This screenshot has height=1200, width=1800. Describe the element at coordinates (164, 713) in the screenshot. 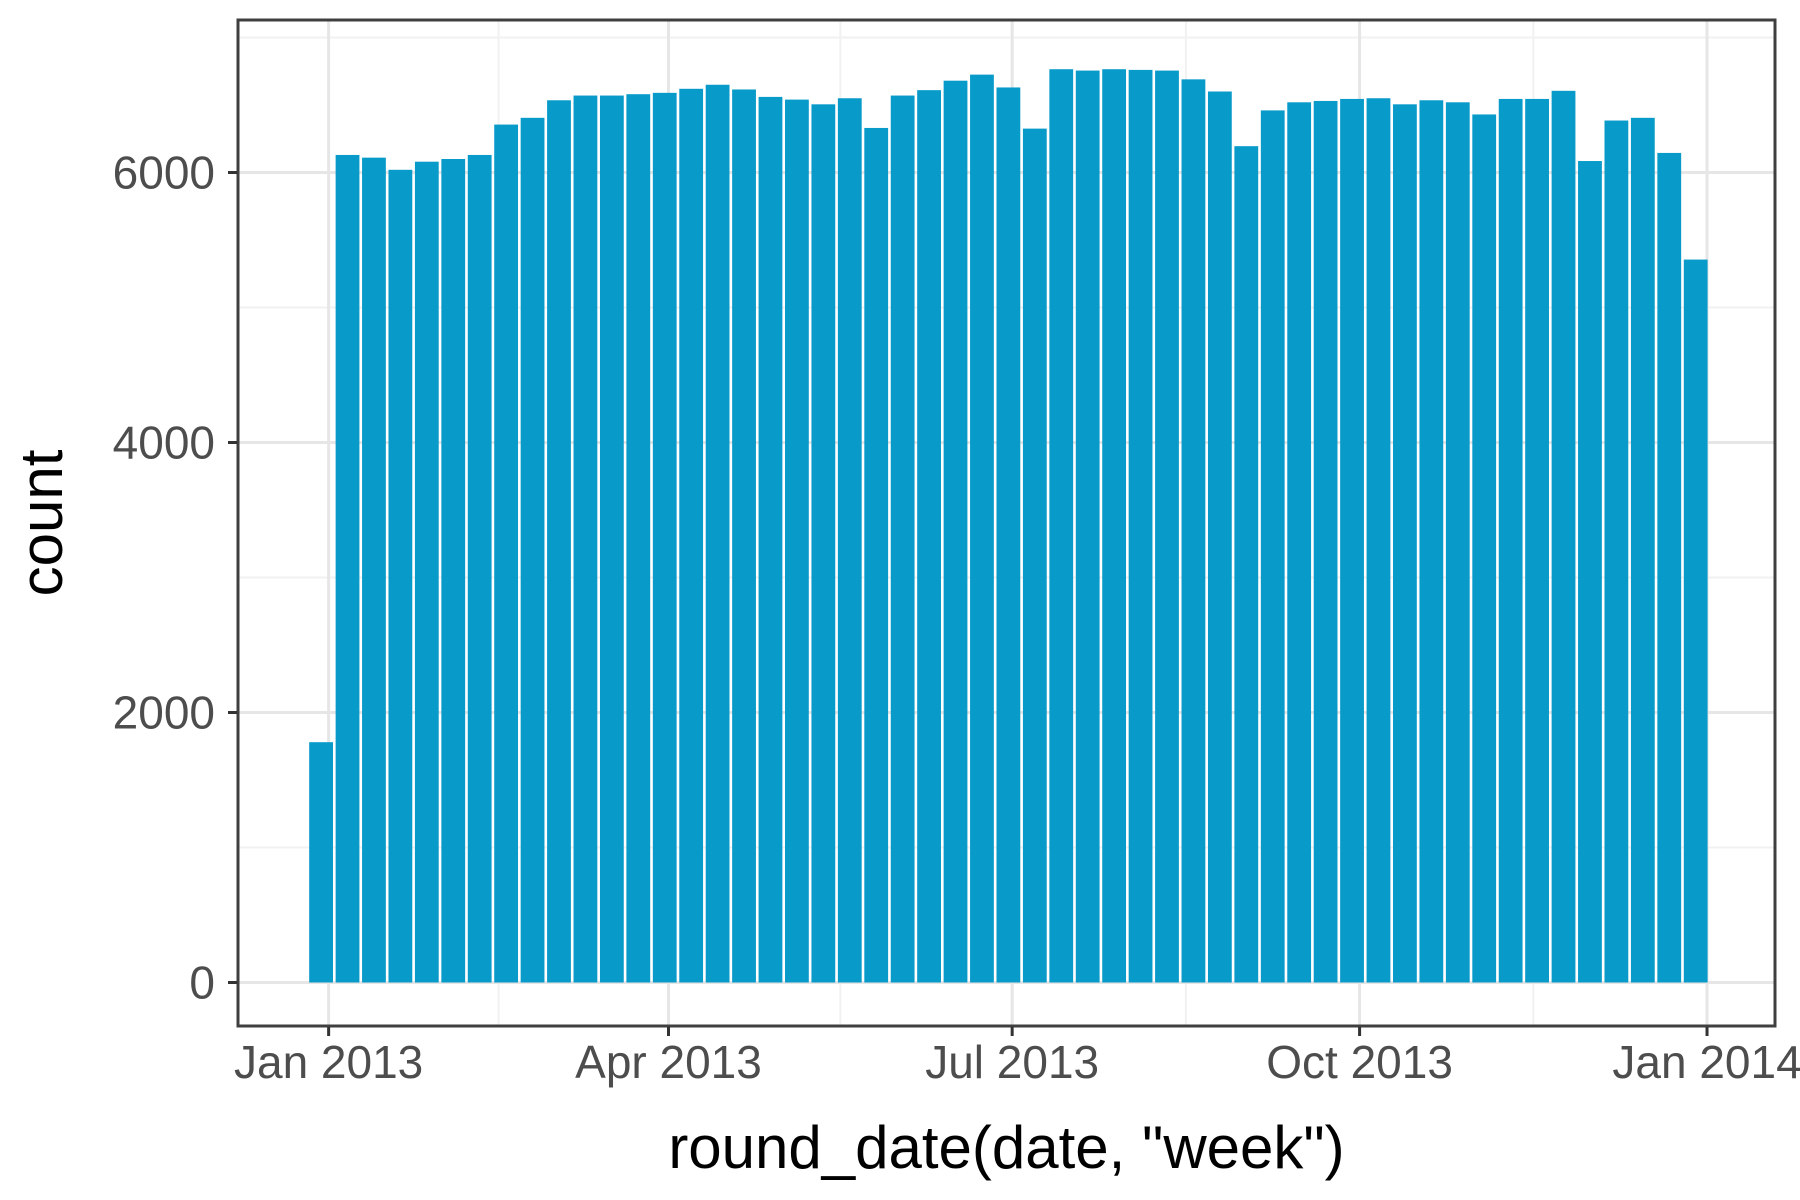

I see `y-tick-label: 2000` at that location.